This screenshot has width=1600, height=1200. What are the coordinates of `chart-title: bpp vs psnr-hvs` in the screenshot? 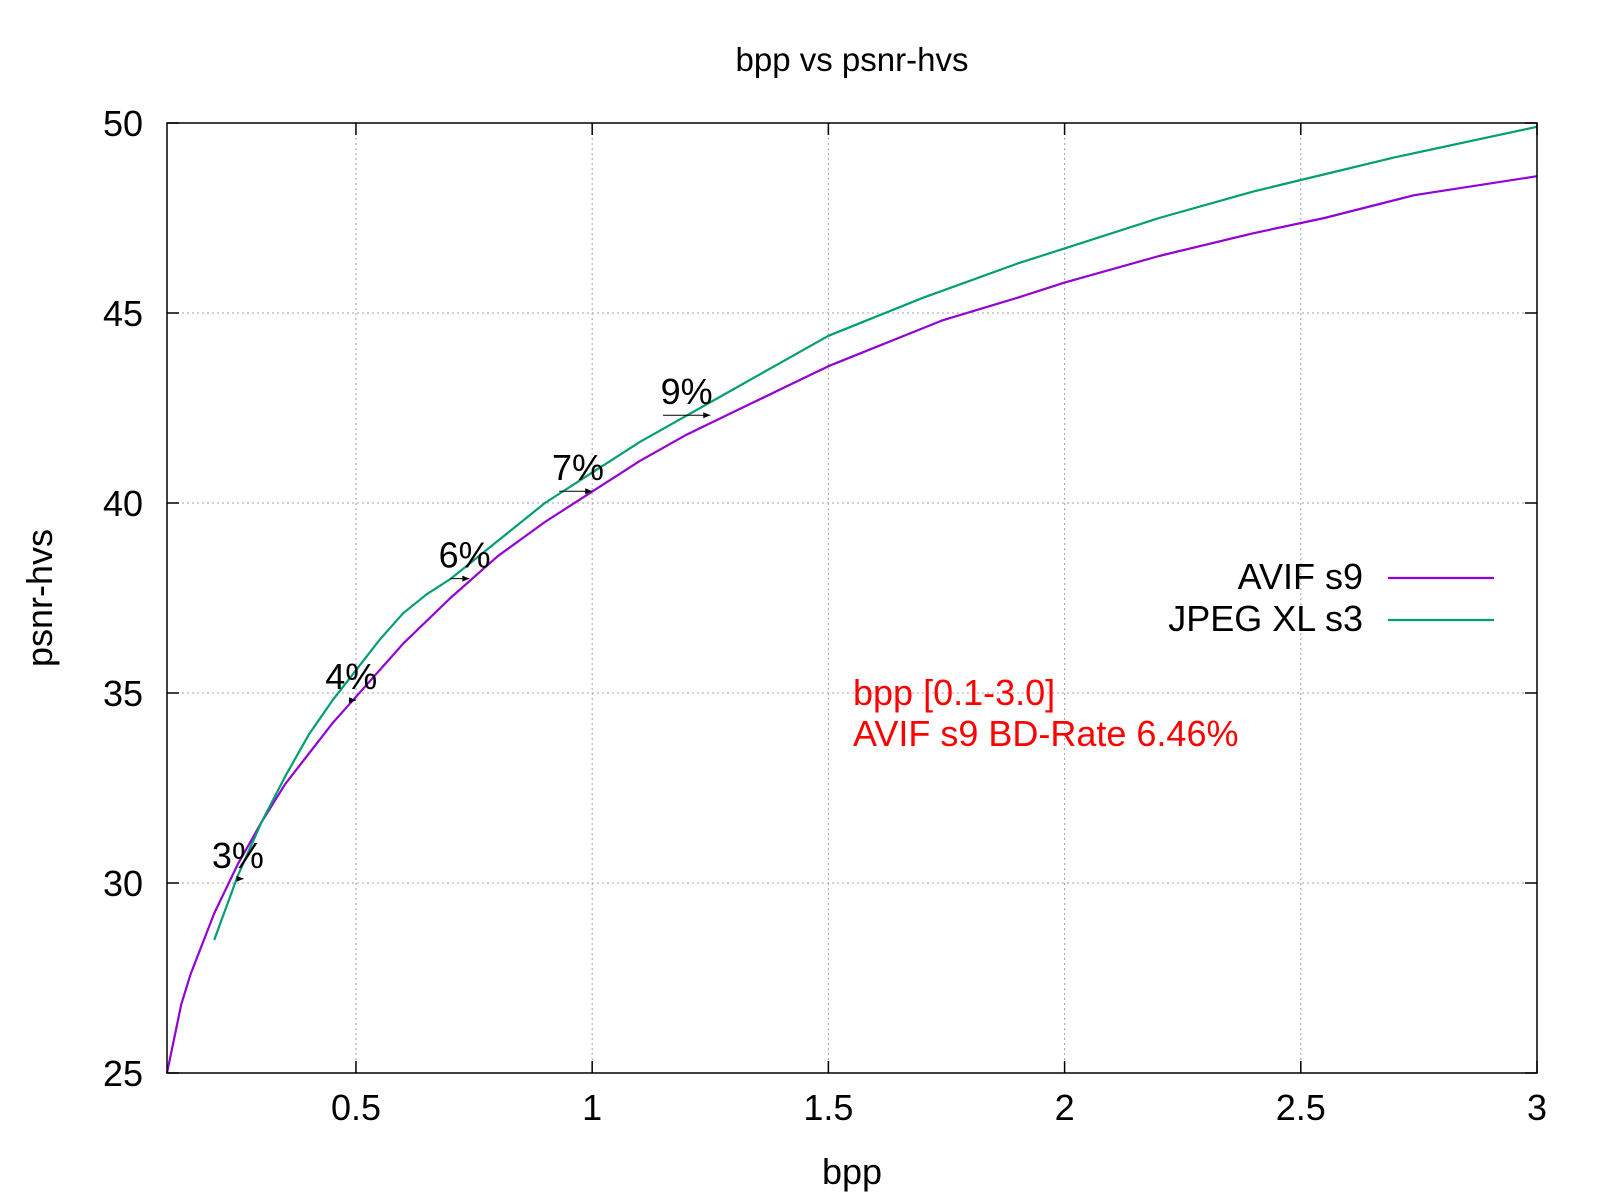 It's located at (852, 59).